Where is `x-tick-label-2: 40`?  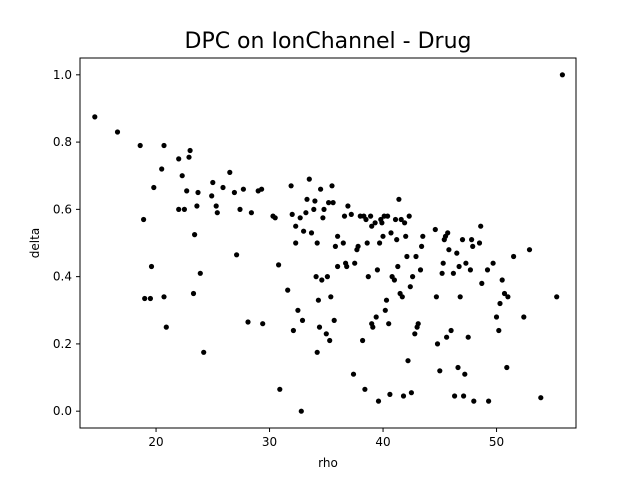
x-tick-label-2: 40 is located at coordinates (382, 442).